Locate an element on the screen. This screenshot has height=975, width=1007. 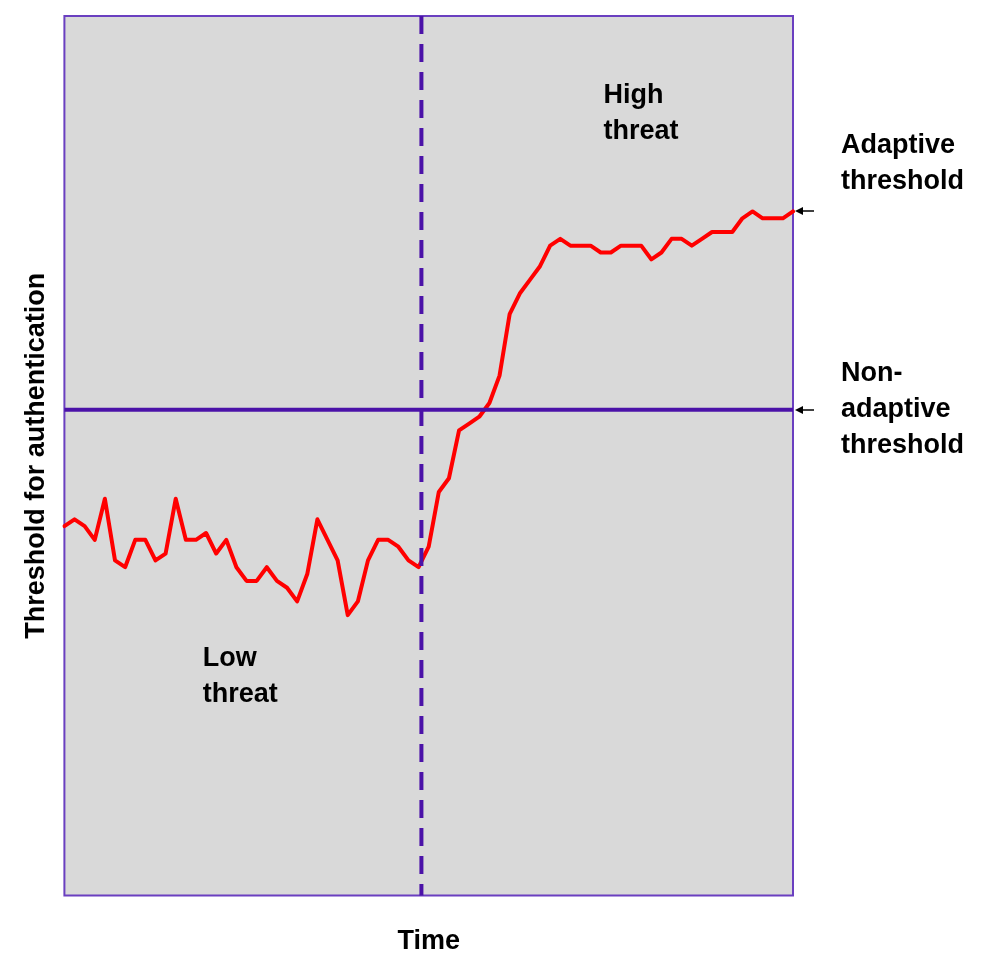
annotation: Low threat is located at coordinates (240, 674).